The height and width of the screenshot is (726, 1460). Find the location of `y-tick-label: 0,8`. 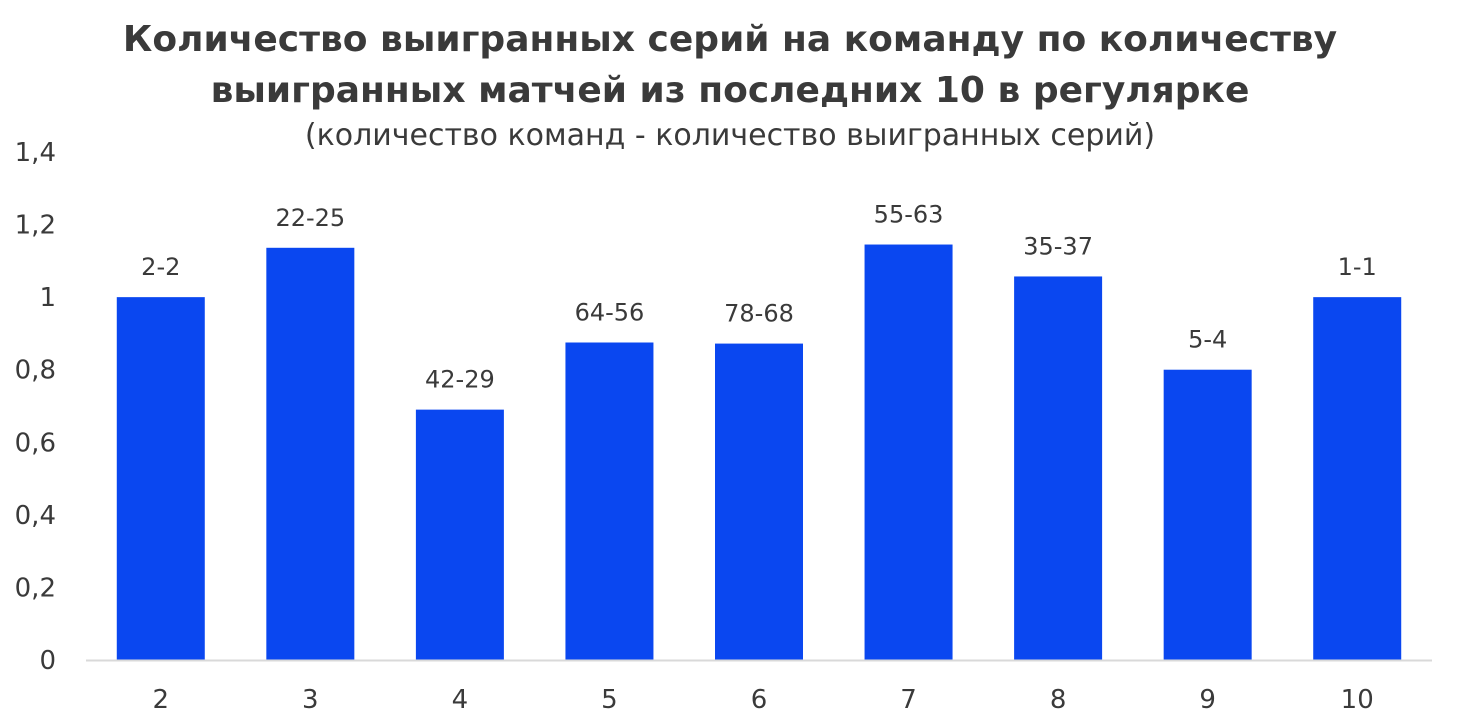

y-tick-label: 0,8 is located at coordinates (35, 371).